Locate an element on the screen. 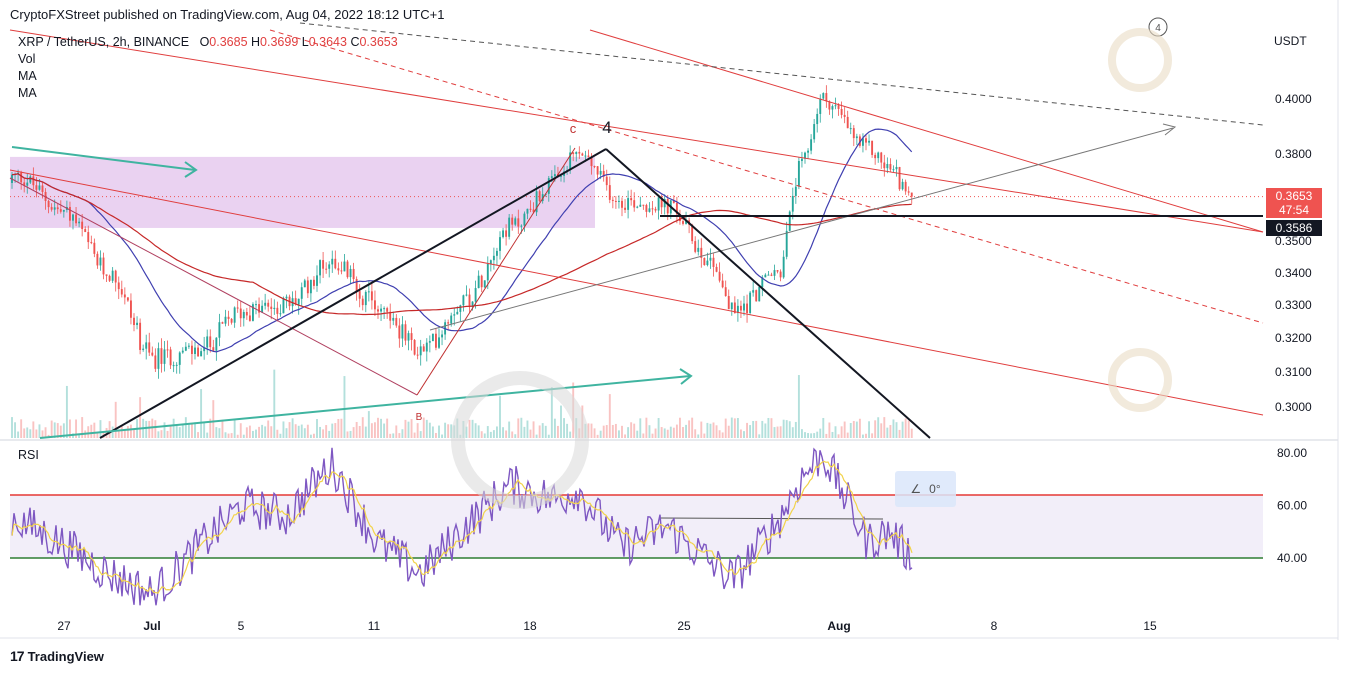 Image resolution: width=1348 pixels, height=673 pixels. teal-arrow-upper is located at coordinates (103, 158).